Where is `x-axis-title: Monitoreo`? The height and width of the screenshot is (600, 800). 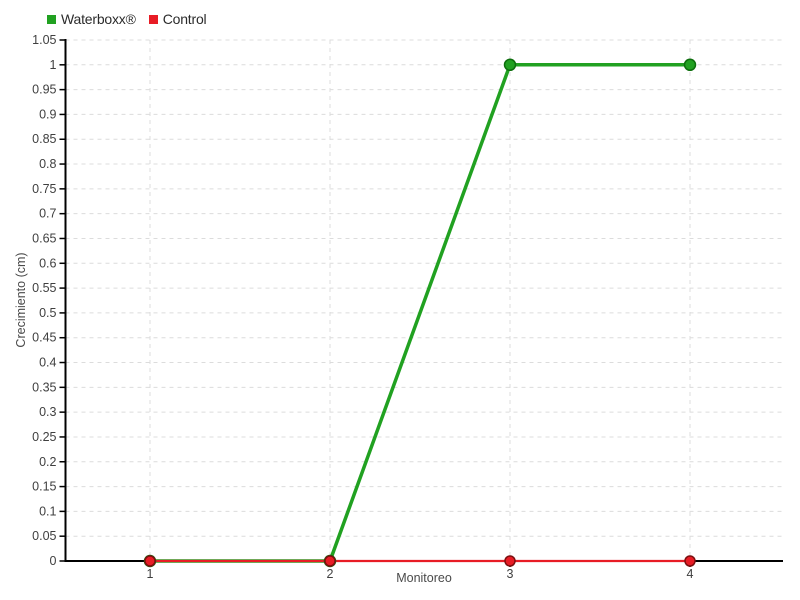 x-axis-title: Monitoreo is located at coordinates (424, 578).